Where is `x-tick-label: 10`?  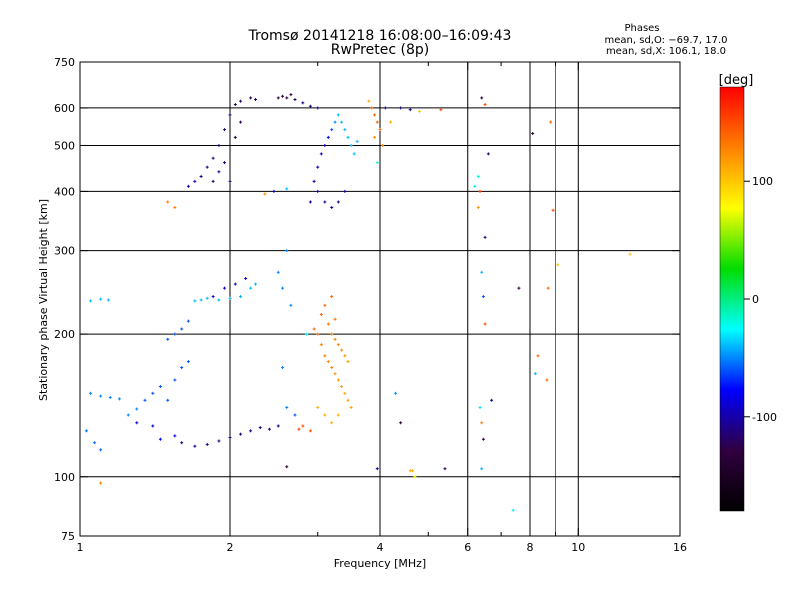
x-tick-label: 10 is located at coordinates (578, 547).